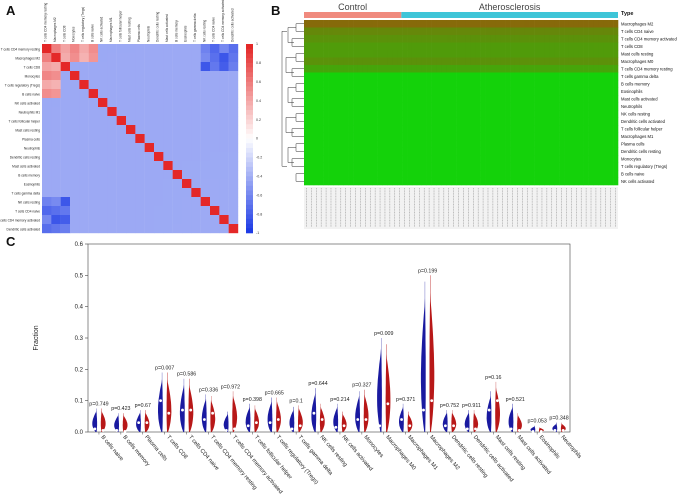 This screenshot has width=685, height=499. I want to click on heatmap-legend-title: Type, so click(627, 14).